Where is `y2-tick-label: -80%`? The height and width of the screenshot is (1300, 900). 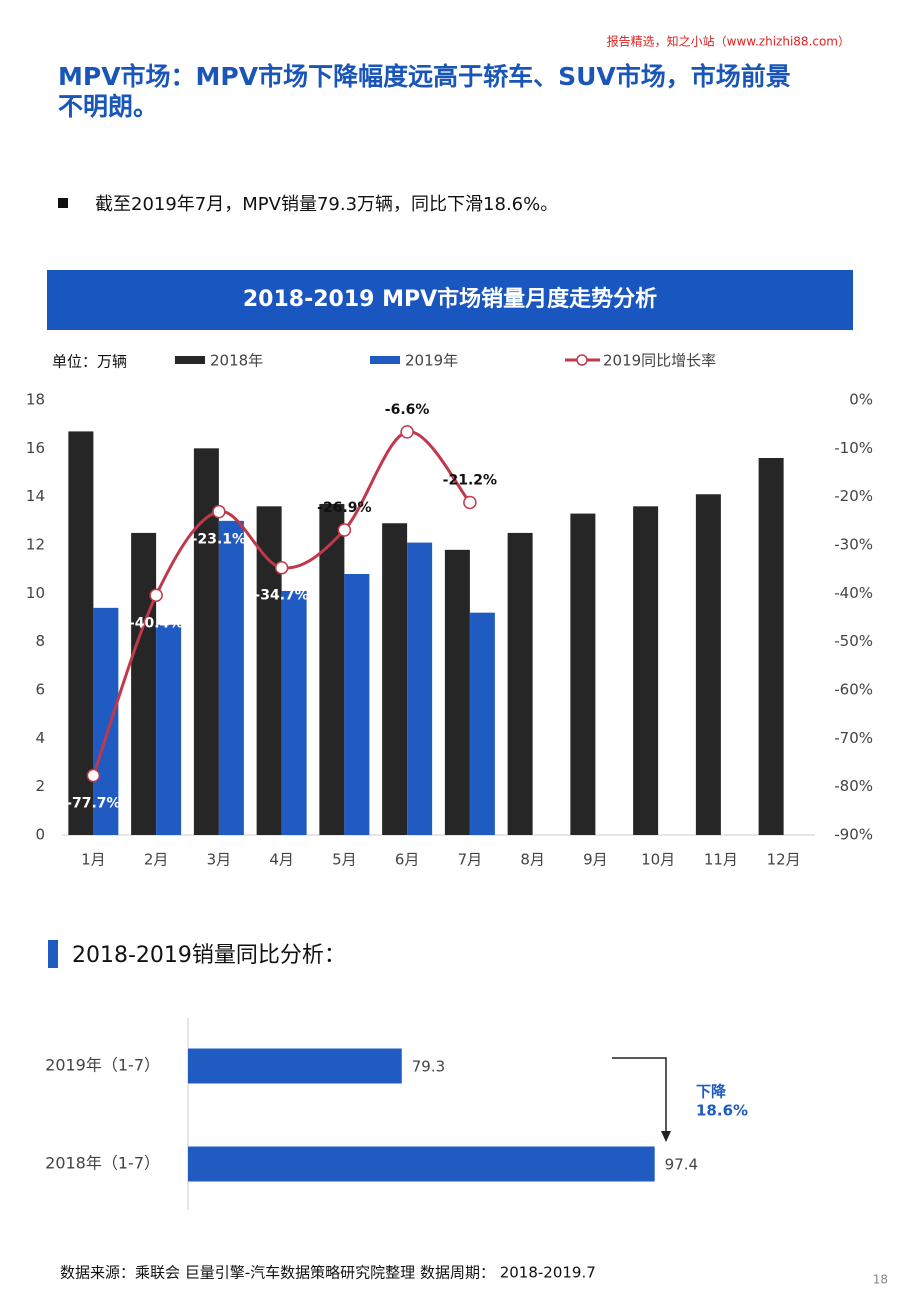
y2-tick-label: -80% is located at coordinates (853, 786).